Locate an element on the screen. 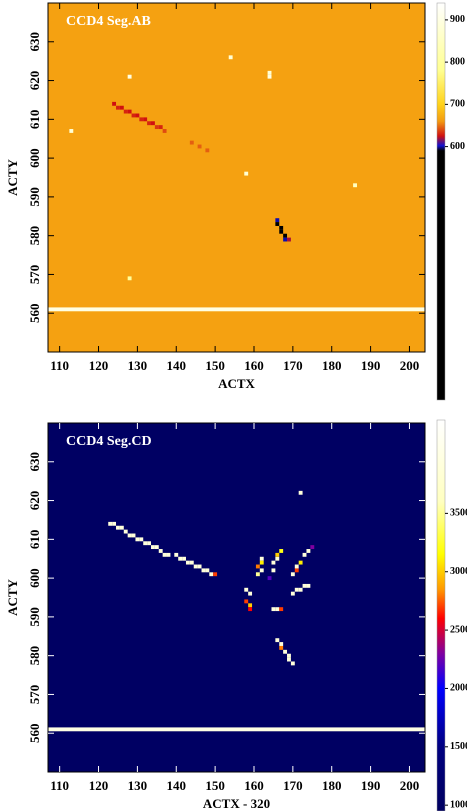  colorbar is located at coordinates (441, 615).